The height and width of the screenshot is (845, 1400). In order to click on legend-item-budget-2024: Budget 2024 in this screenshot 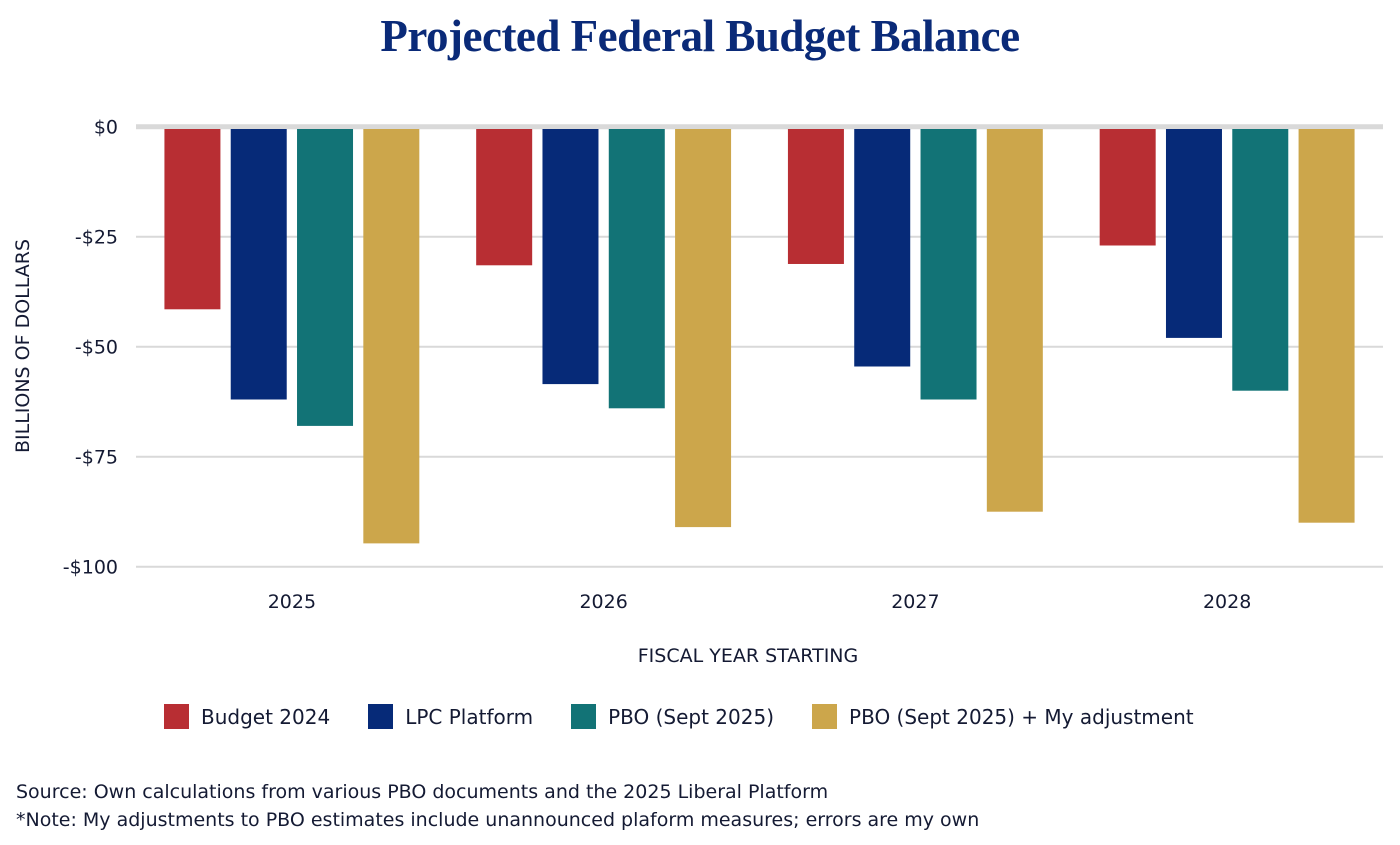, I will do `click(247, 716)`.